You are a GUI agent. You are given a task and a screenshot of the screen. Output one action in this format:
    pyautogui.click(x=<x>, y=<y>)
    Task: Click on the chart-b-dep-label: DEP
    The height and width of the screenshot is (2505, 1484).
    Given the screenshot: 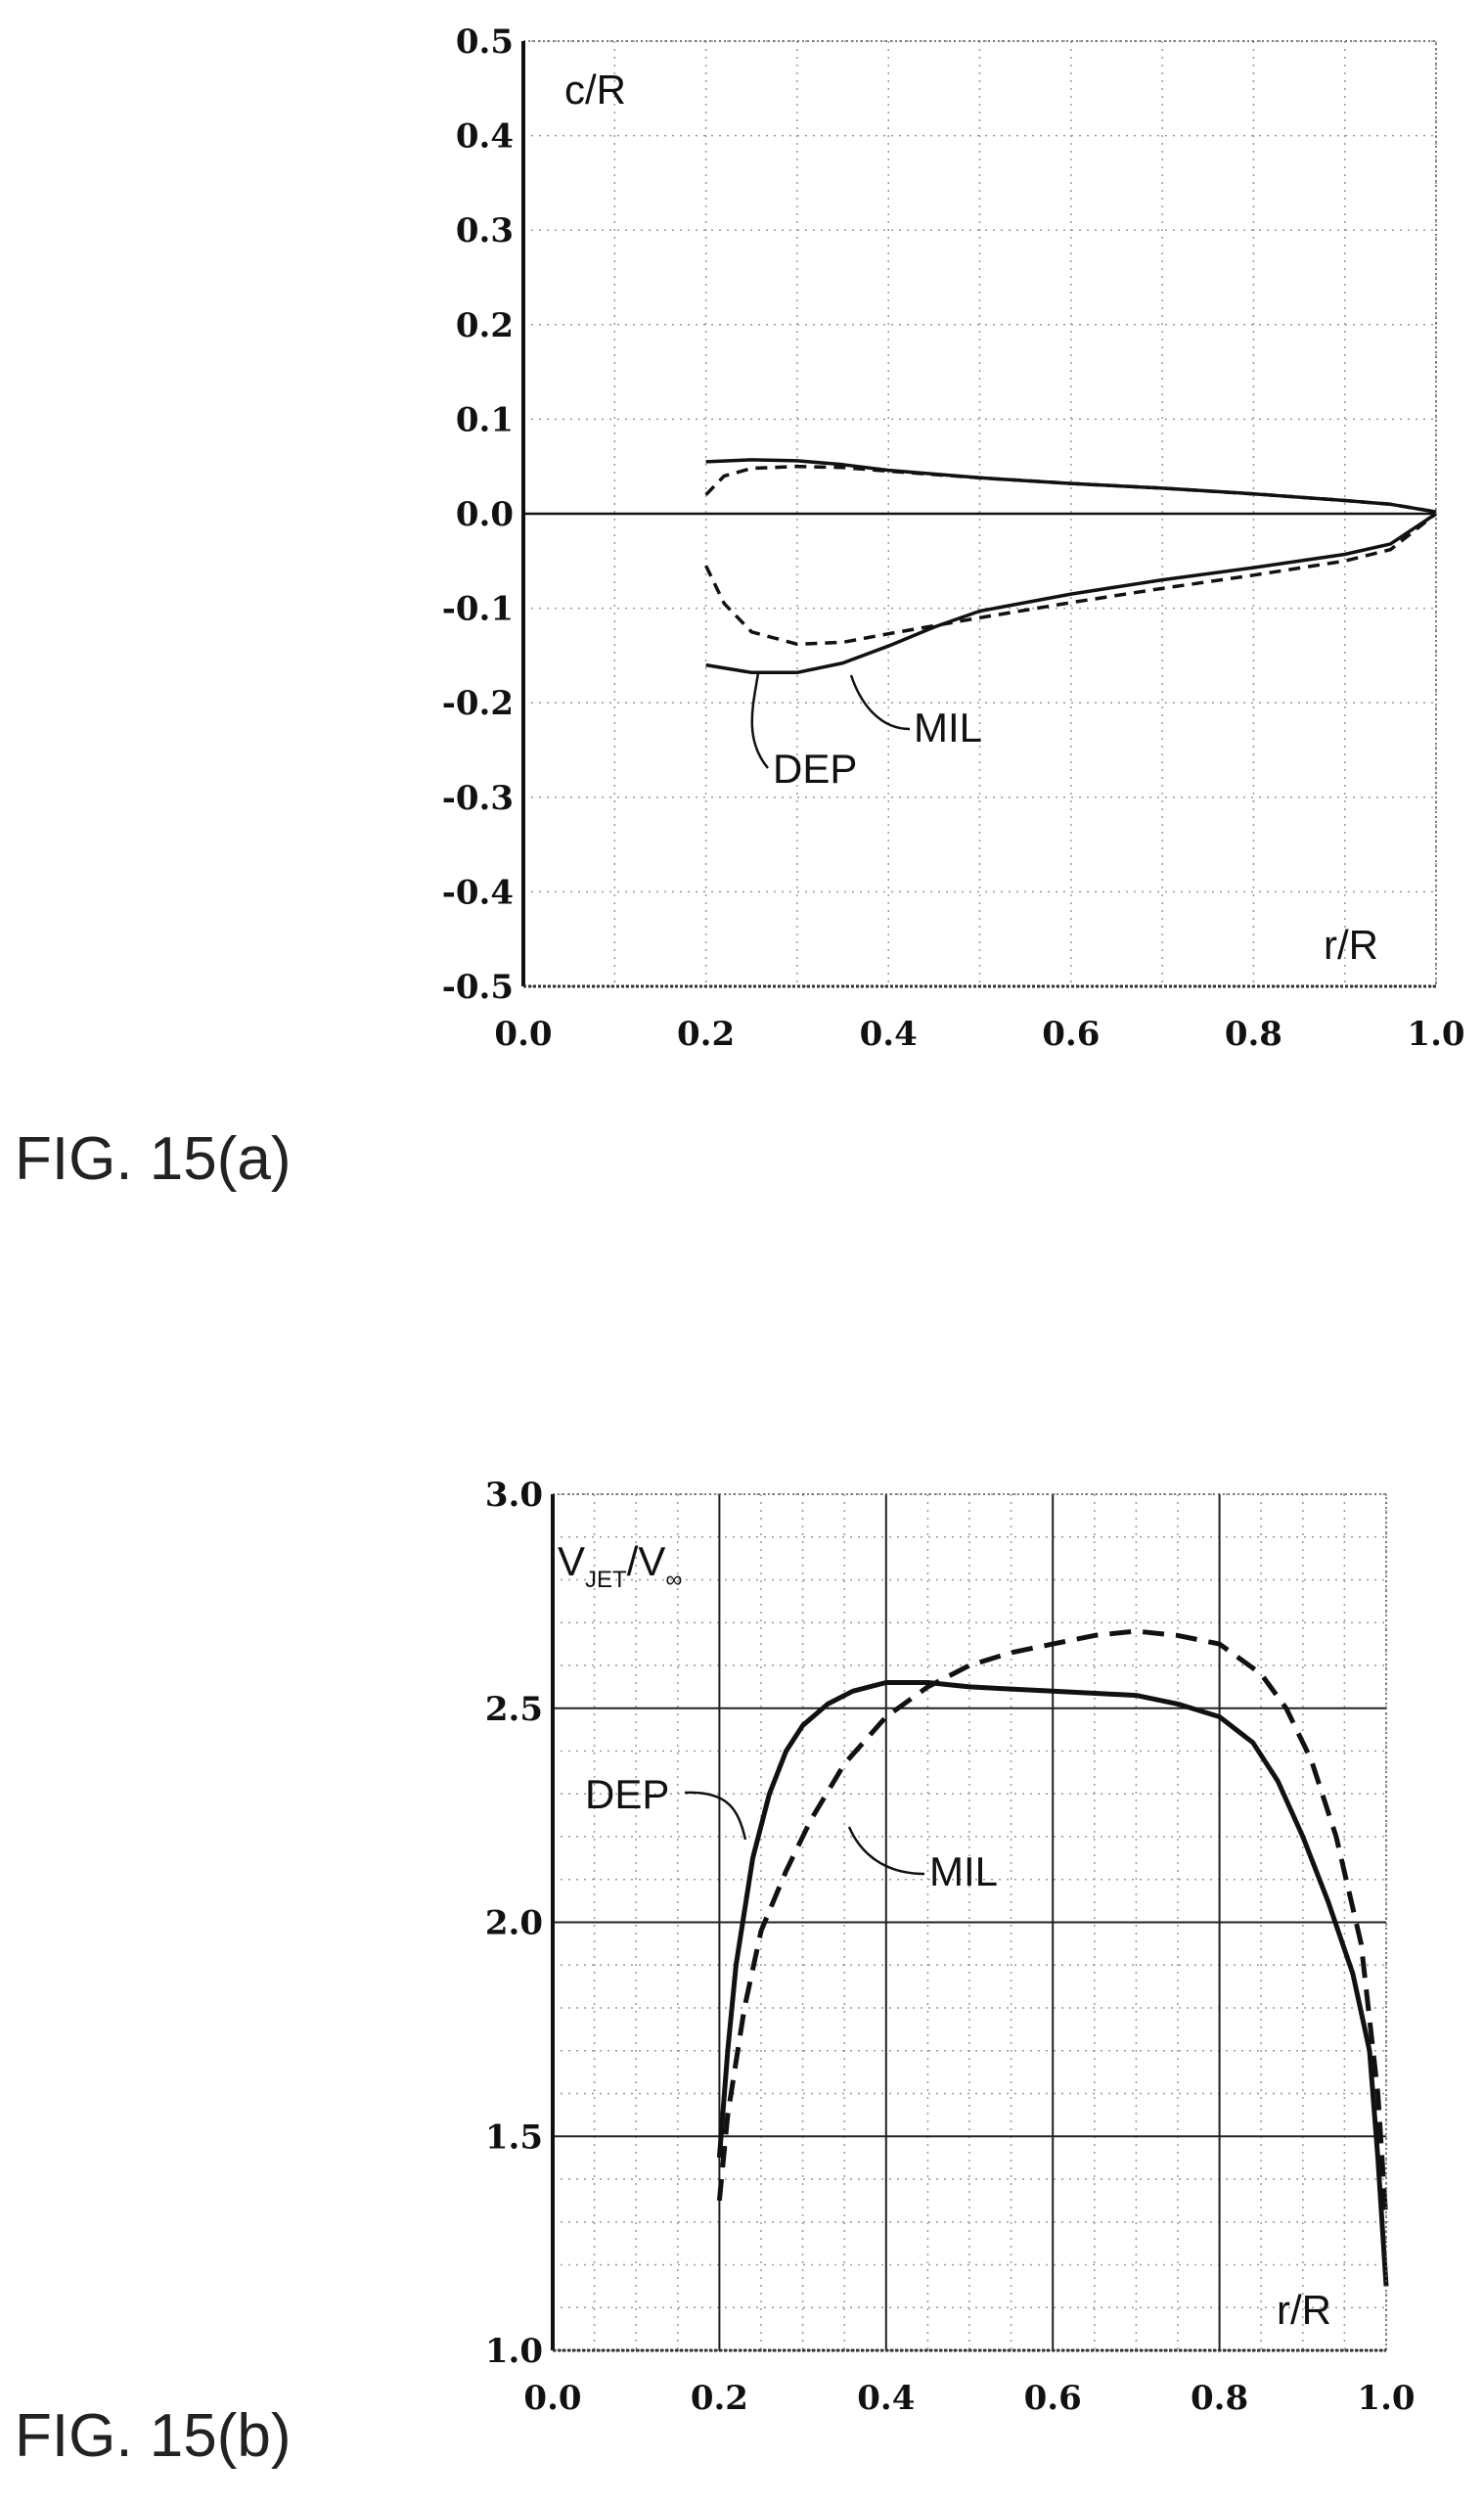 What is the action you would take?
    pyautogui.click(x=627, y=1794)
    